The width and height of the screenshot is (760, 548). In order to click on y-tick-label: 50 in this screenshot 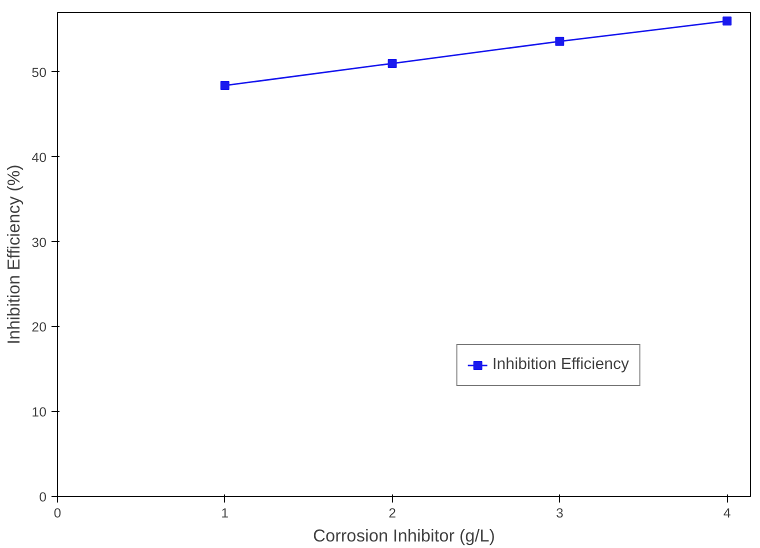, I will do `click(39, 72)`.